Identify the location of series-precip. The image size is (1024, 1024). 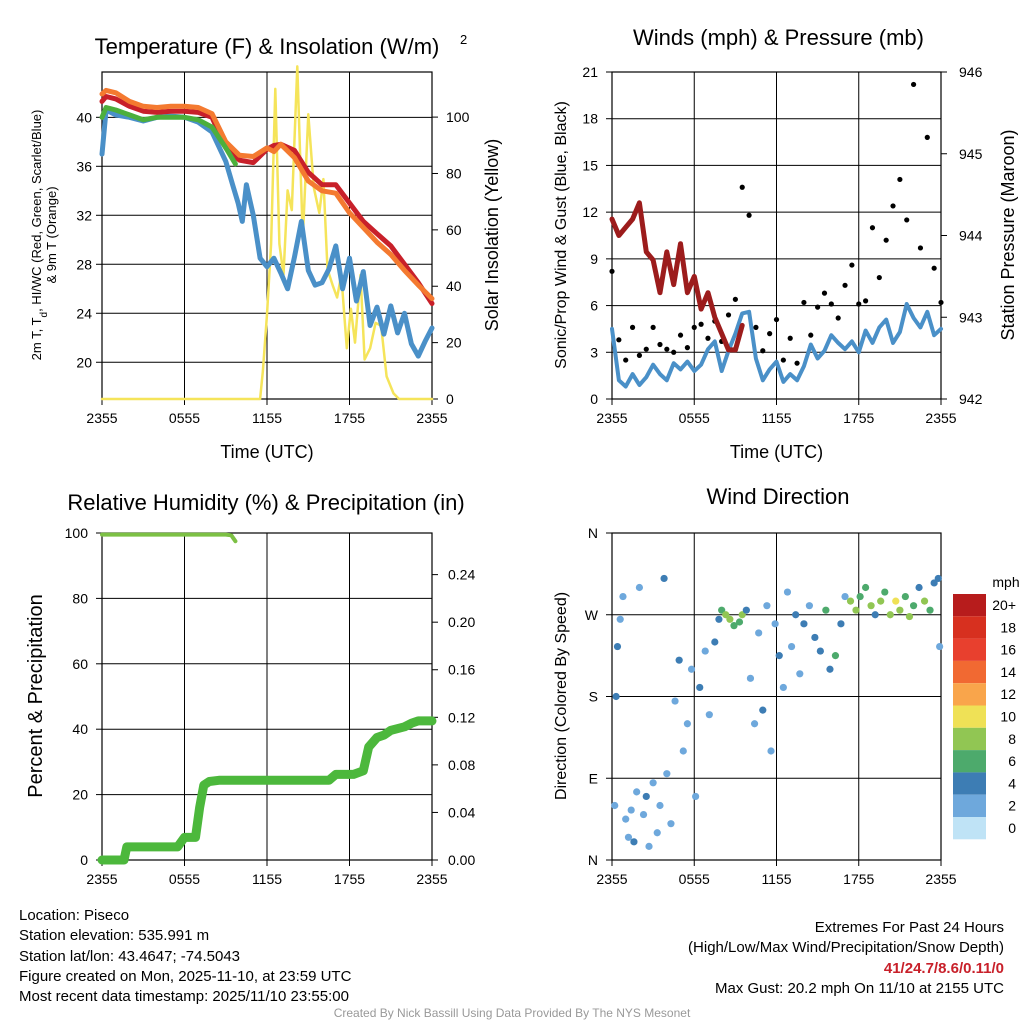
(267, 790).